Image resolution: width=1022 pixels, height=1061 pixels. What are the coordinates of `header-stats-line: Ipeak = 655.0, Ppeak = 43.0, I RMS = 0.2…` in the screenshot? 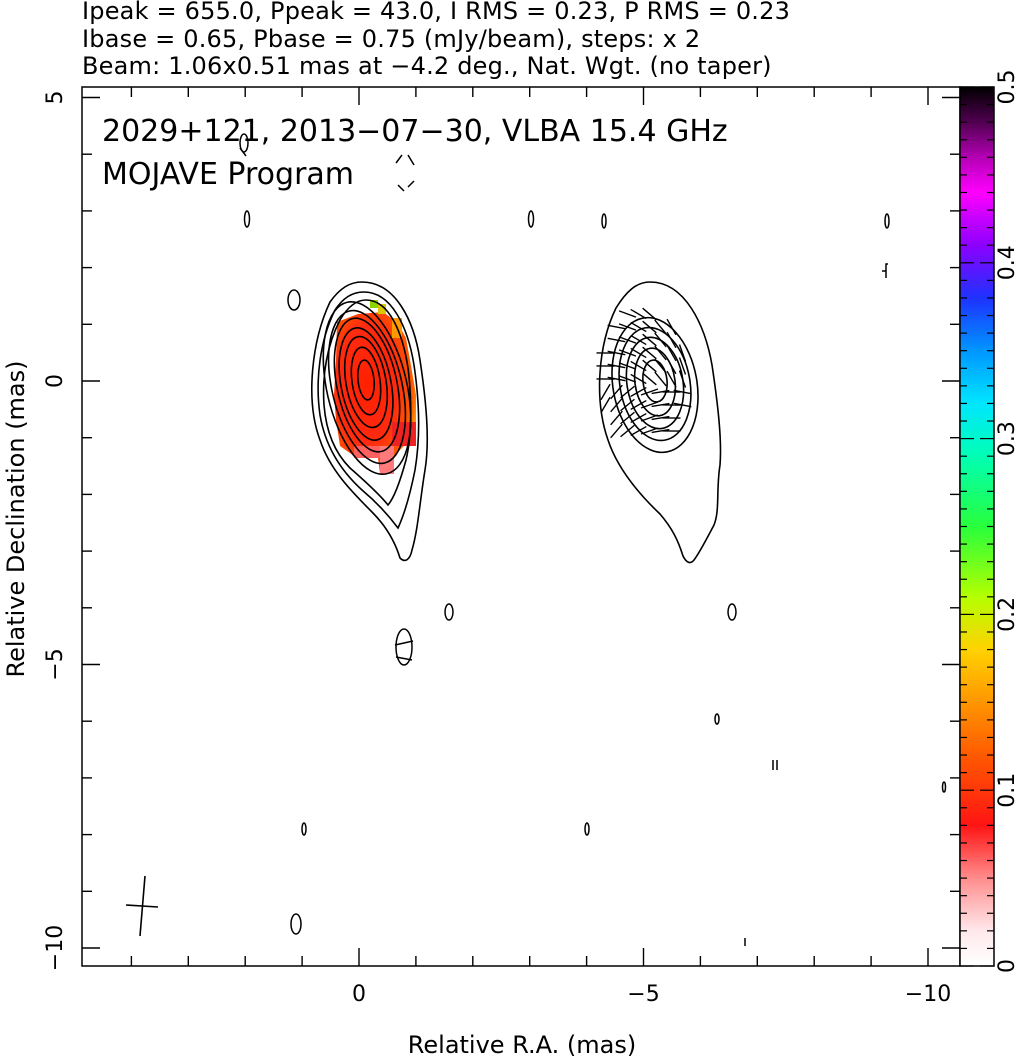 It's located at (436, 12).